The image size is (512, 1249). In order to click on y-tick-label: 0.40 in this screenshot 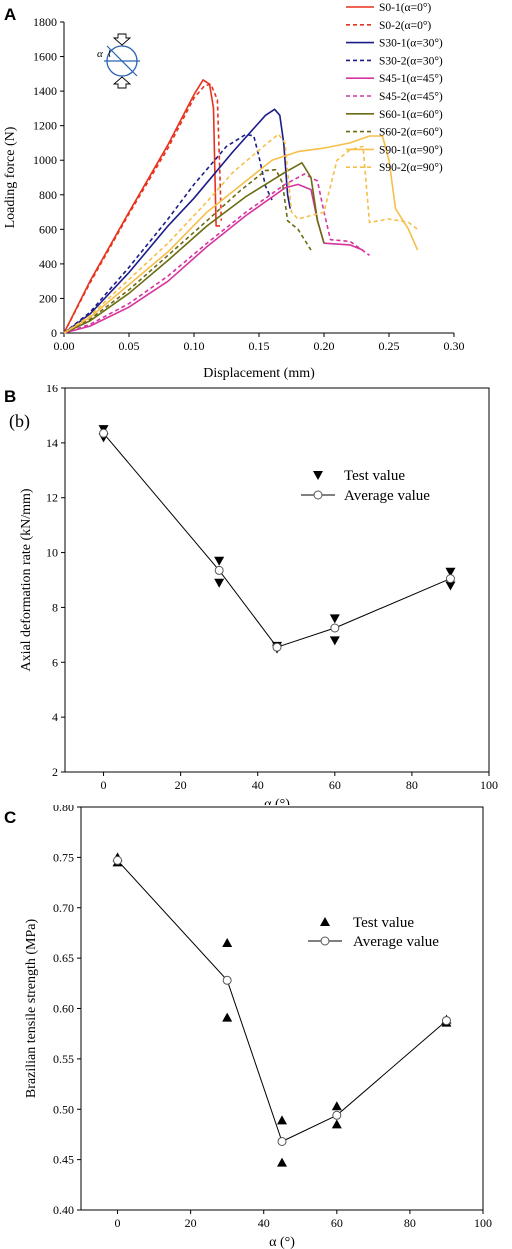, I will do `click(63, 1210)`.